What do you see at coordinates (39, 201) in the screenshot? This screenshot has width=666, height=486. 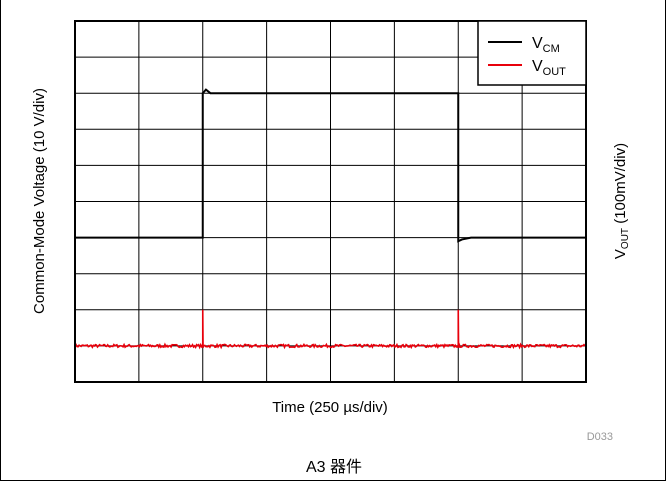 I see `y-axis-label-left: Common-Mode Voltage (10 V/div)` at bounding box center [39, 201].